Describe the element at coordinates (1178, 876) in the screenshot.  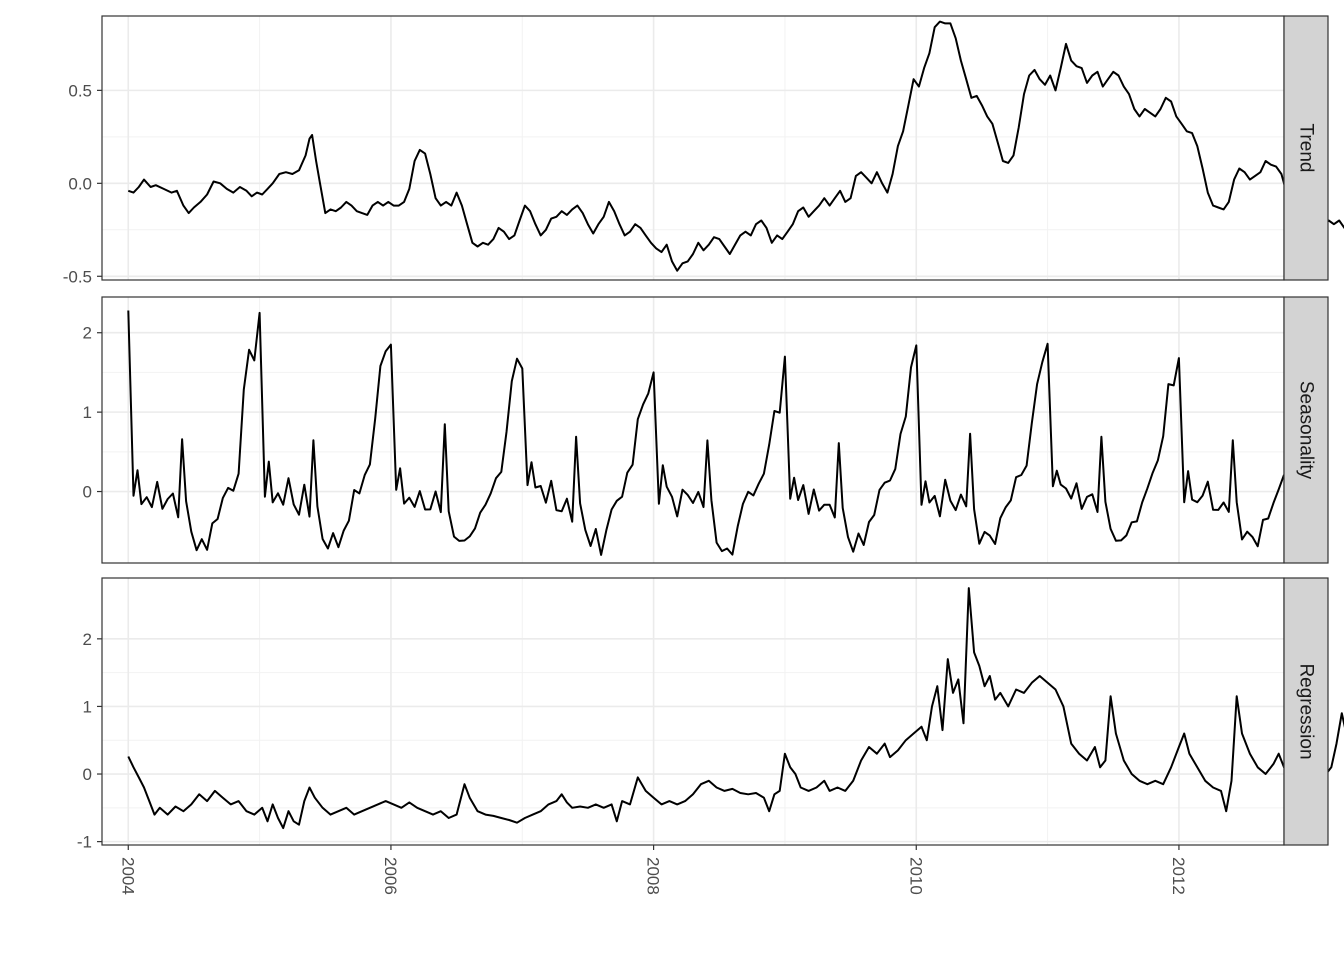
I see `x-tick-label: 2012` at that location.